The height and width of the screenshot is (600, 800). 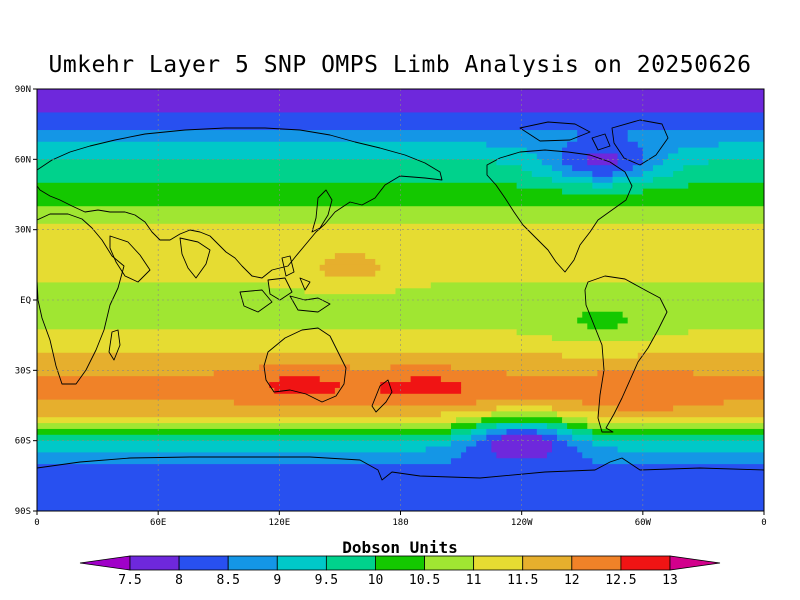 I want to click on colorbar-low-arrow, so click(x=105, y=563).